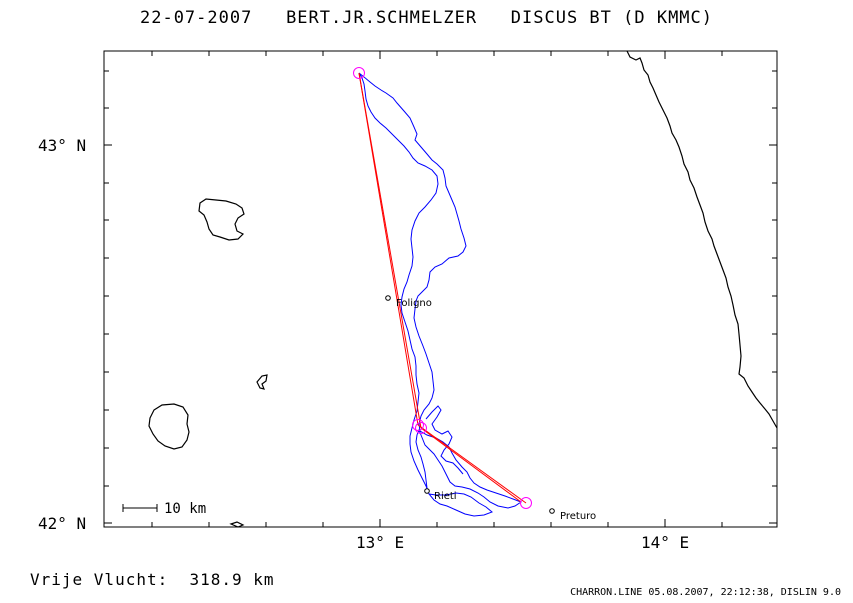 This screenshot has height=603, width=853. I want to click on lake-small, so click(237, 524).